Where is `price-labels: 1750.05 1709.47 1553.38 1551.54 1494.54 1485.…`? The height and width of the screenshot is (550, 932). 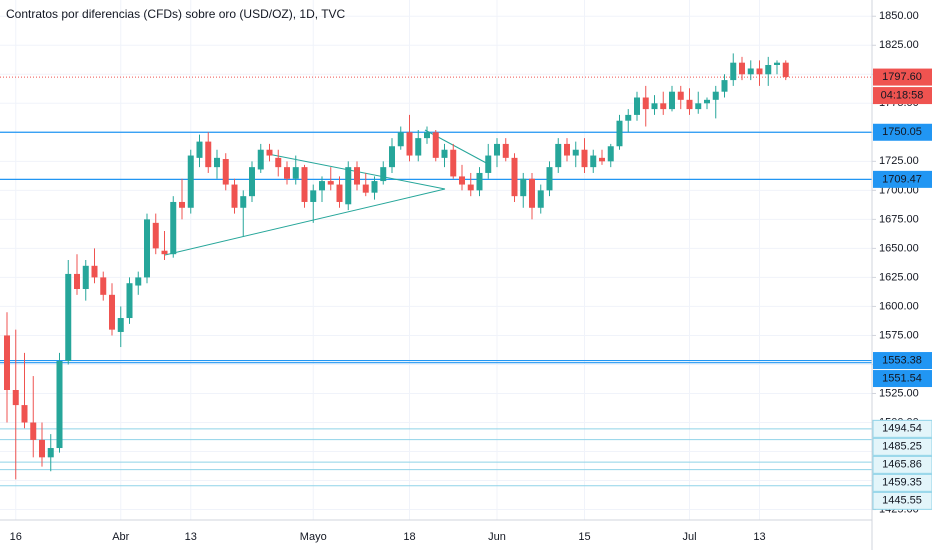
price-labels: 1750.05 1709.47 1553.38 1551.54 1494.54 1485.… is located at coordinates (902, 289).